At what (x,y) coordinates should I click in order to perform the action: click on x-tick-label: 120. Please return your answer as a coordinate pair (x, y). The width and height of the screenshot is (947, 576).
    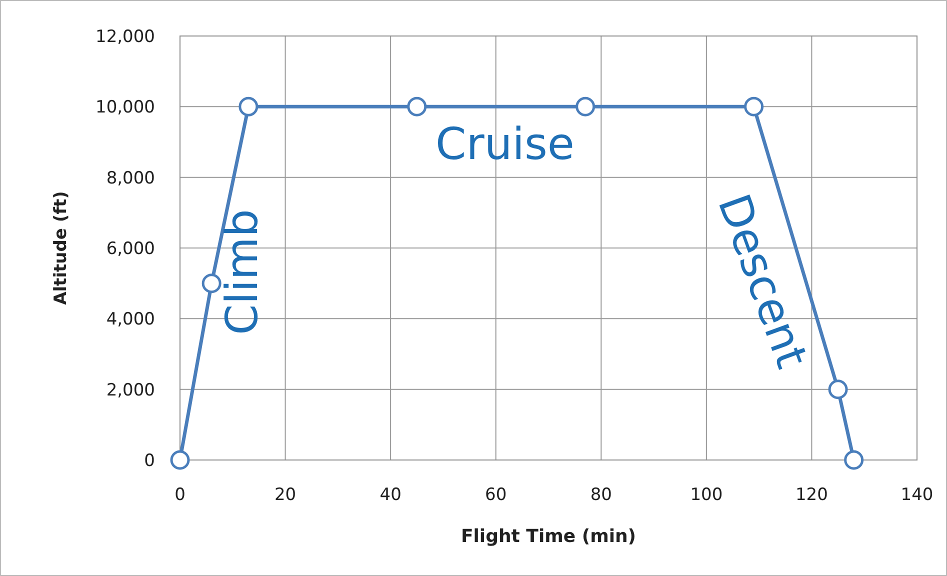
    Looking at the image, I should click on (811, 495).